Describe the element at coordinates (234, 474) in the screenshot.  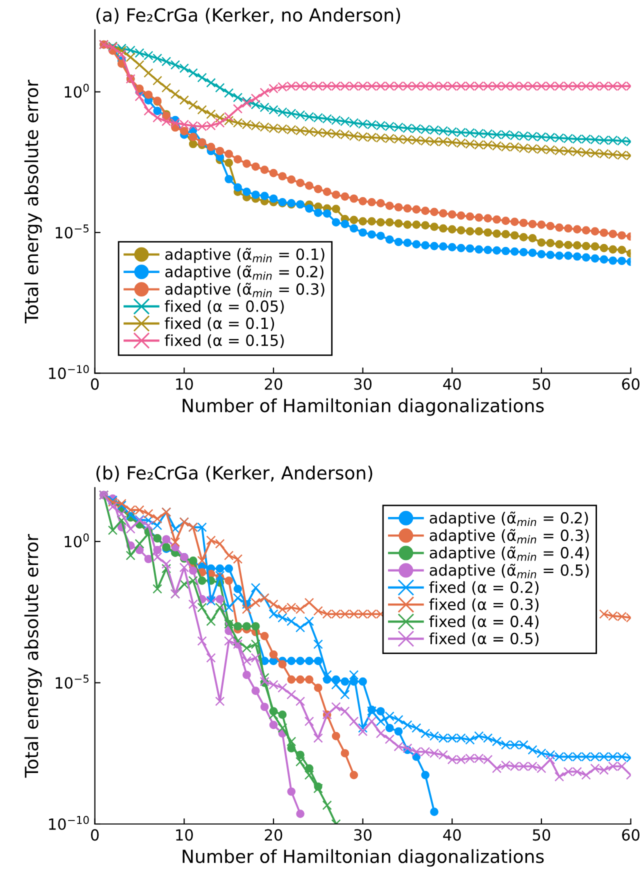
I see `chart-title: (b) Fe₂CrGa (Kerker, Anderson)` at that location.